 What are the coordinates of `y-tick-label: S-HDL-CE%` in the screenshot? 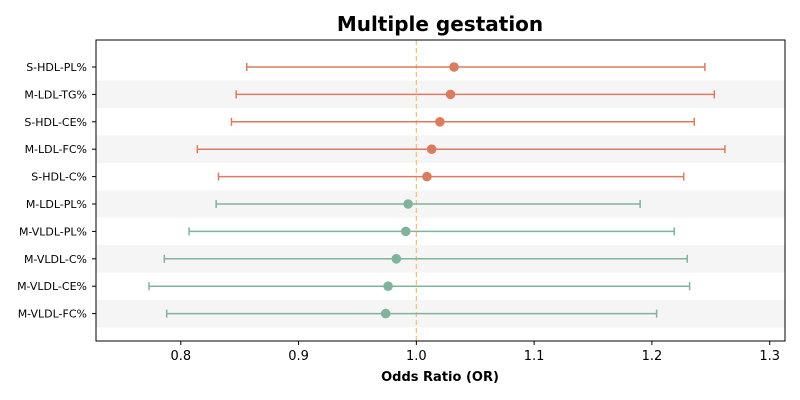 It's located at (55, 122).